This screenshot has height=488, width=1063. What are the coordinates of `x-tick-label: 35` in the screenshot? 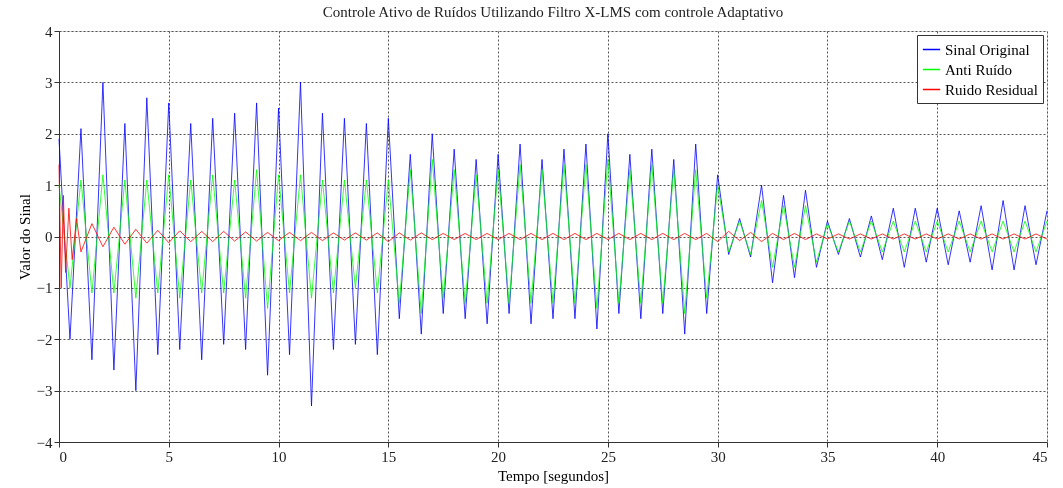 It's located at (828, 456).